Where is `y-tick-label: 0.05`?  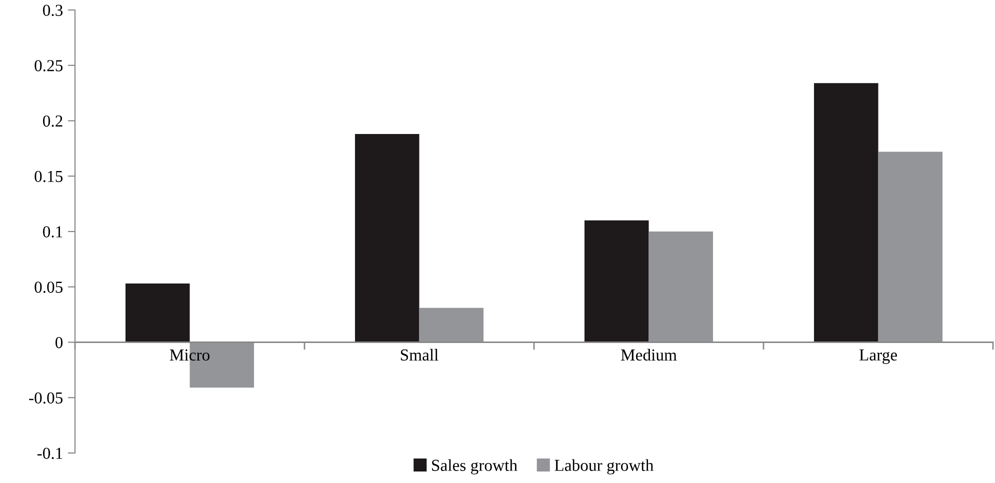 y-tick-label: 0.05 is located at coordinates (48, 287).